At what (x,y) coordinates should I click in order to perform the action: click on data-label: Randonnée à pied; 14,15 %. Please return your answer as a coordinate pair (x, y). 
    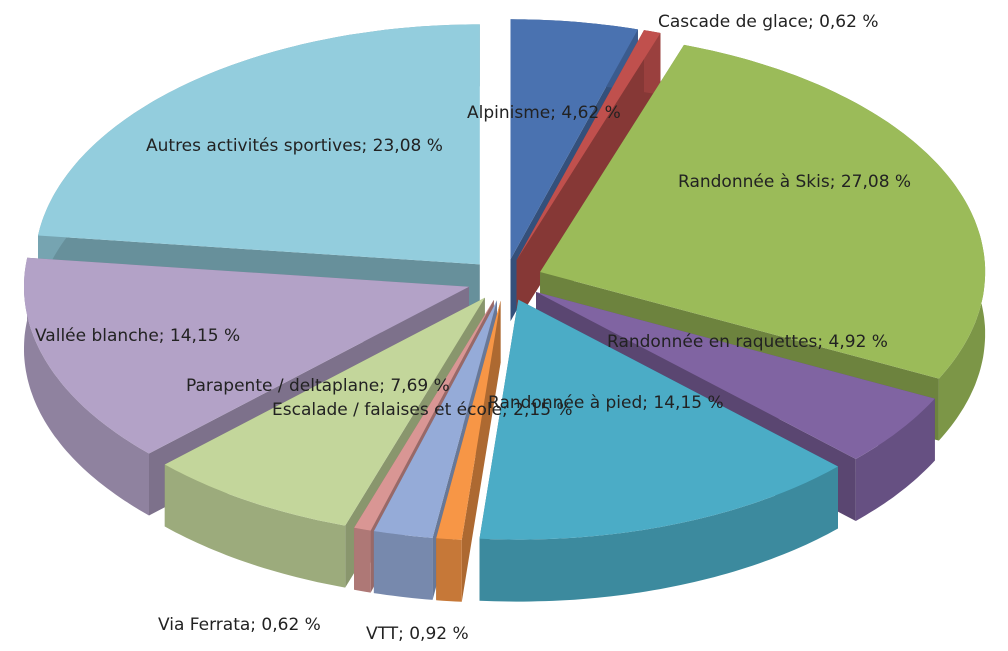
    Looking at the image, I should click on (606, 403).